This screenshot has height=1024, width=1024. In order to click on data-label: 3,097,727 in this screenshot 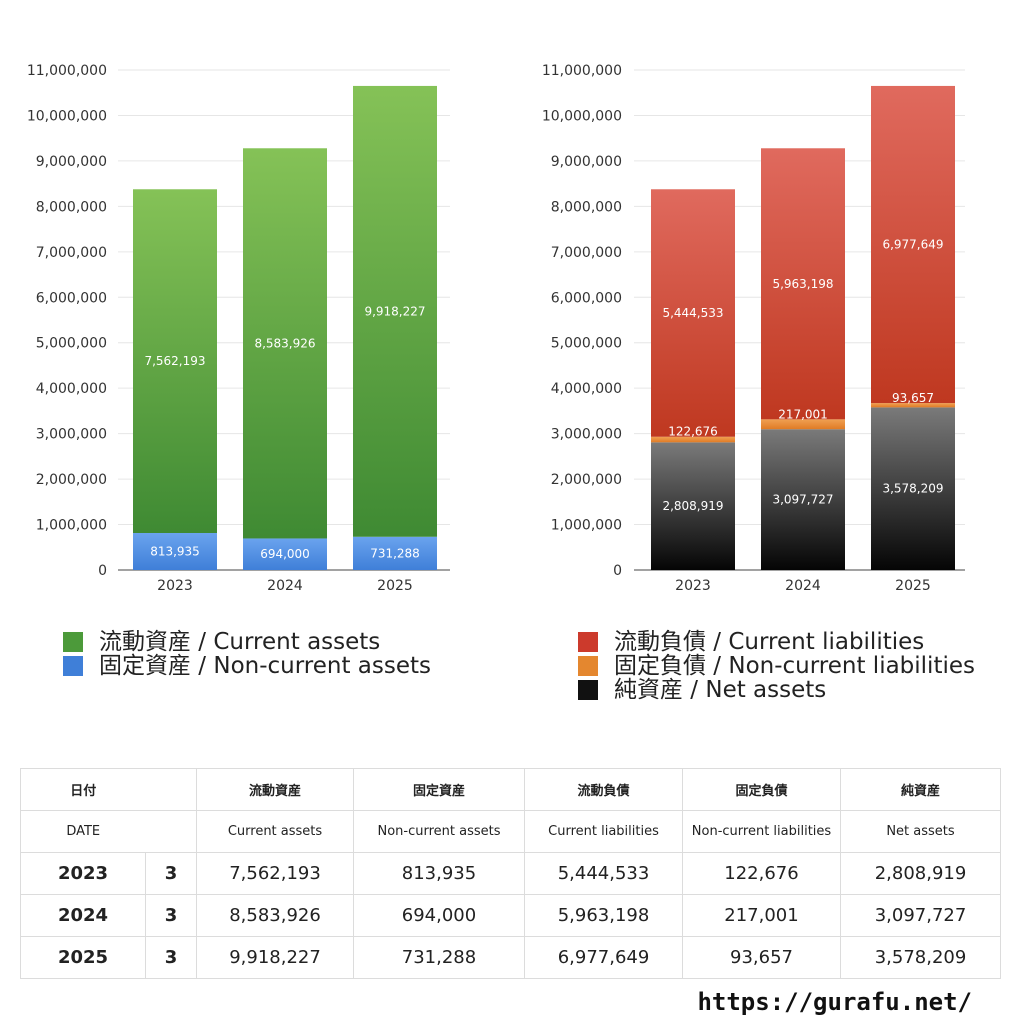, I will do `click(802, 500)`.